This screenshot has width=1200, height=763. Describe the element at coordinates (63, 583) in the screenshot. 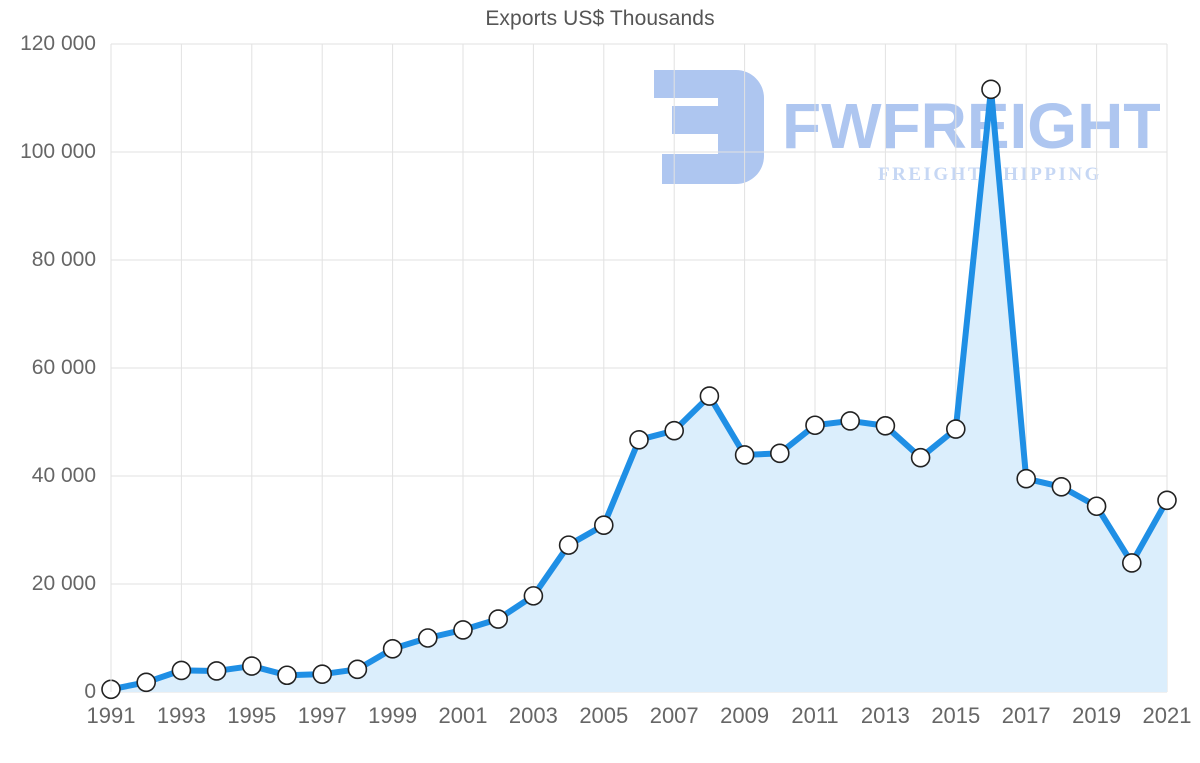

I see `y-tick-label: 20 000` at that location.